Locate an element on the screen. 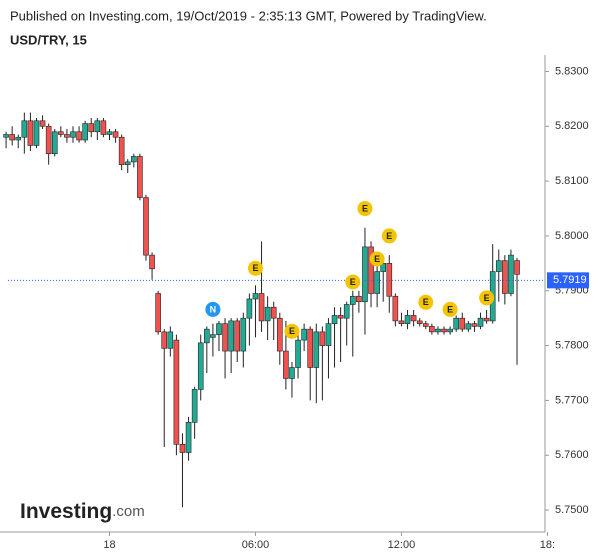 The height and width of the screenshot is (558, 600). last-price-label: 5.7919 is located at coordinates (570, 280).